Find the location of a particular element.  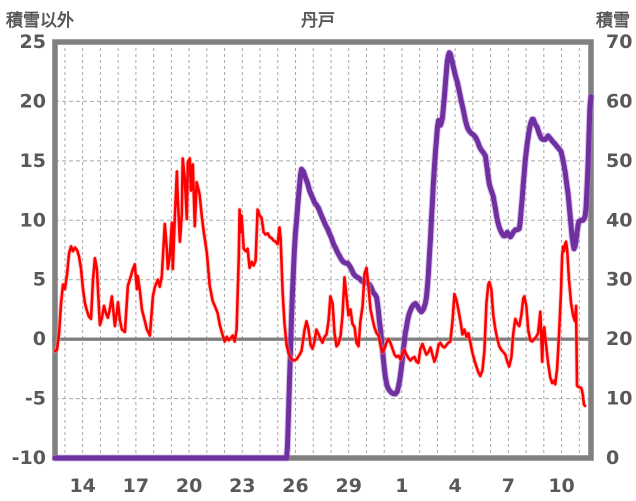

x-tick-label: 26 is located at coordinates (295, 486).